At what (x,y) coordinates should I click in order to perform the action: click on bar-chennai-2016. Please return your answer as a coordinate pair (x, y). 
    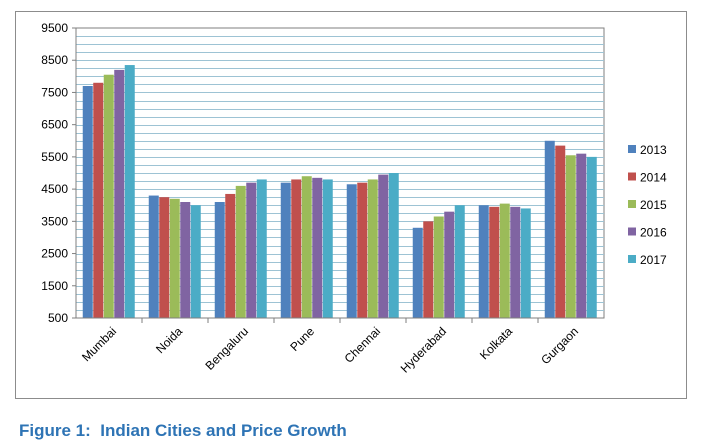
    Looking at the image, I should click on (383, 246).